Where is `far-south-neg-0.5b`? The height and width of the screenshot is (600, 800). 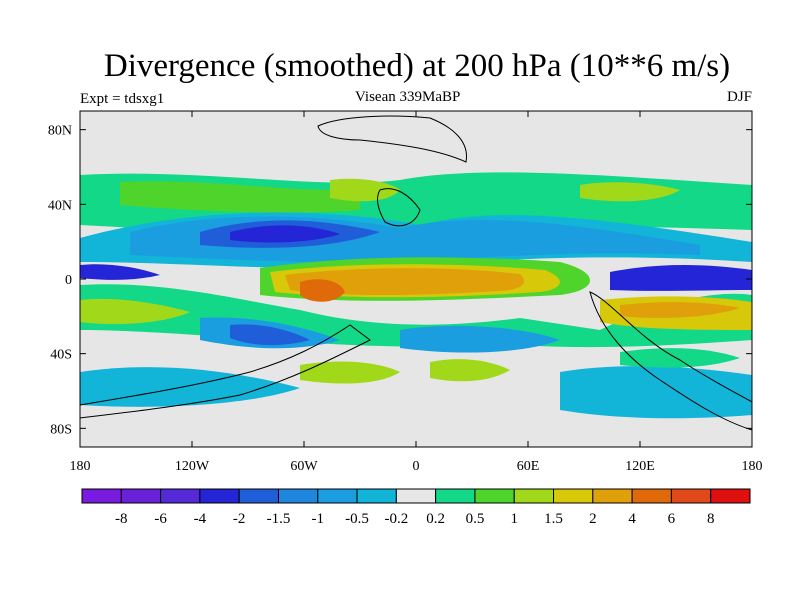 far-south-neg-0.5b is located at coordinates (656, 392).